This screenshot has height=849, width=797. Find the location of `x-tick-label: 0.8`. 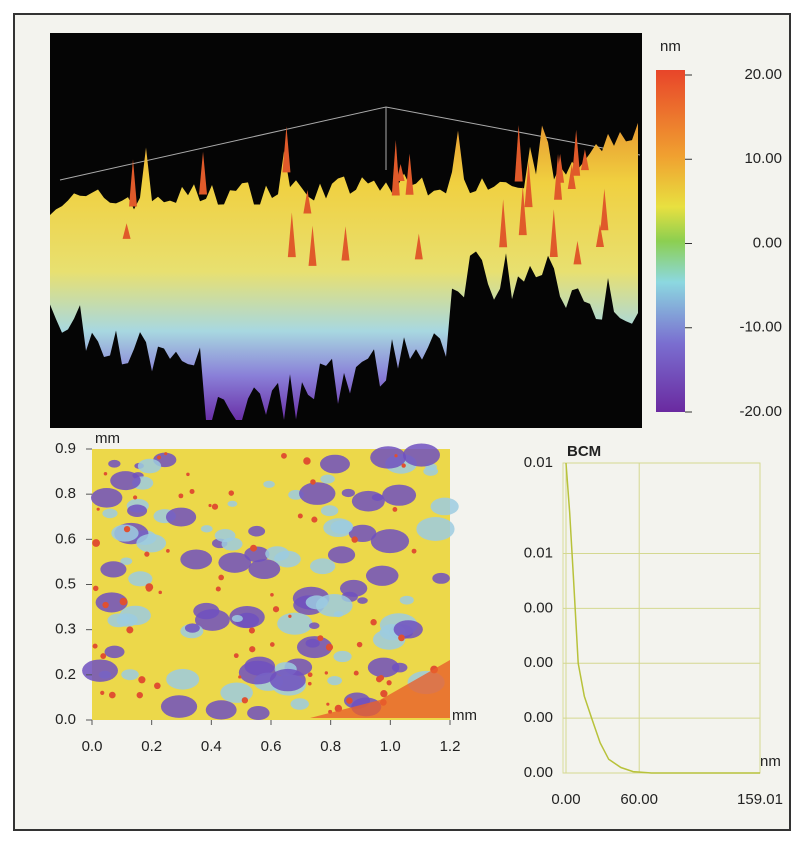

x-tick-label: 0.8 is located at coordinates (330, 746).